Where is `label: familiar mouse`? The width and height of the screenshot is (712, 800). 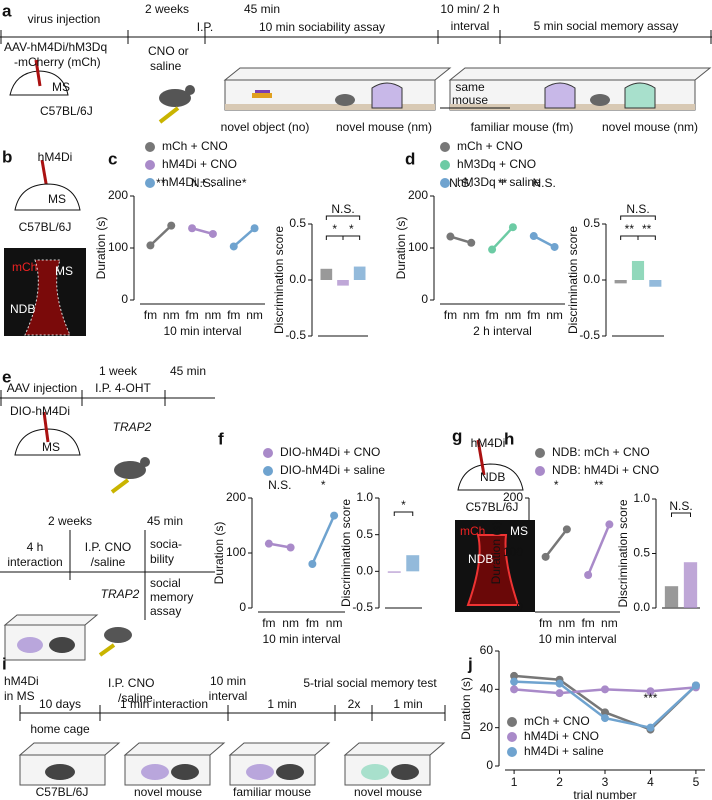 label: familiar mouse is located at coordinates (272, 792).